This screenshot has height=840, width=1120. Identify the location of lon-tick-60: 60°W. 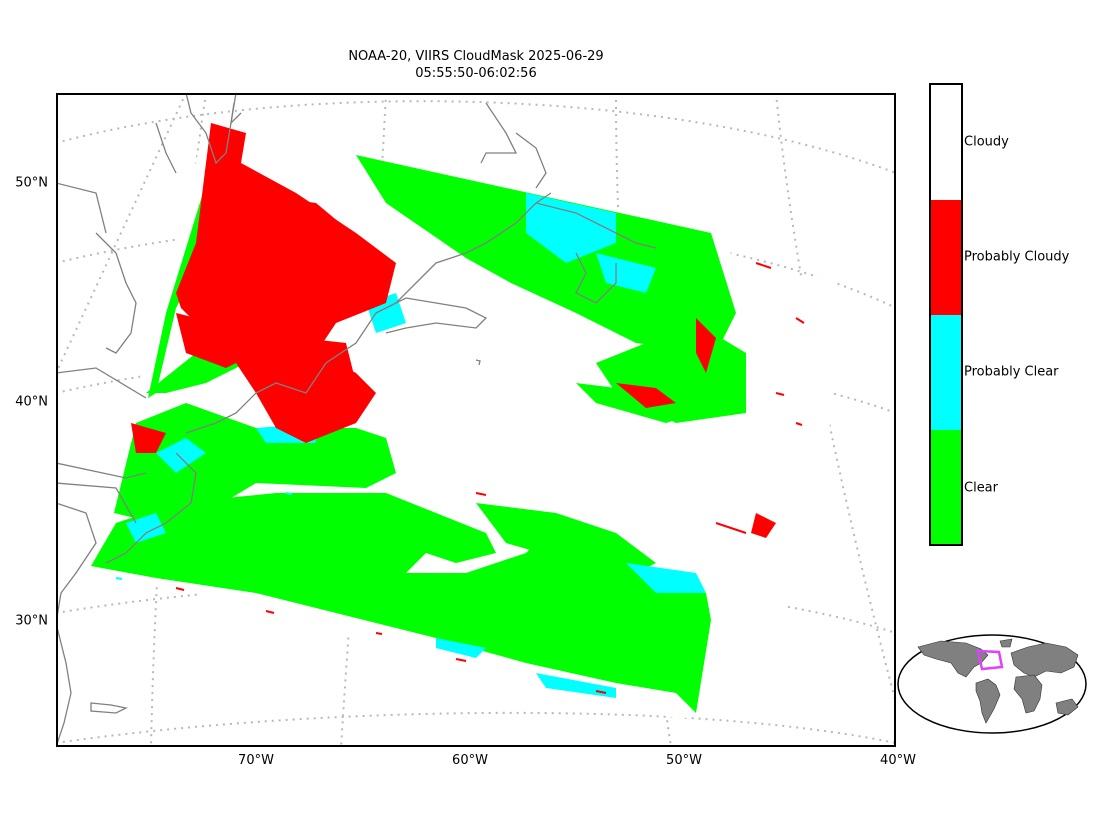
(470, 760).